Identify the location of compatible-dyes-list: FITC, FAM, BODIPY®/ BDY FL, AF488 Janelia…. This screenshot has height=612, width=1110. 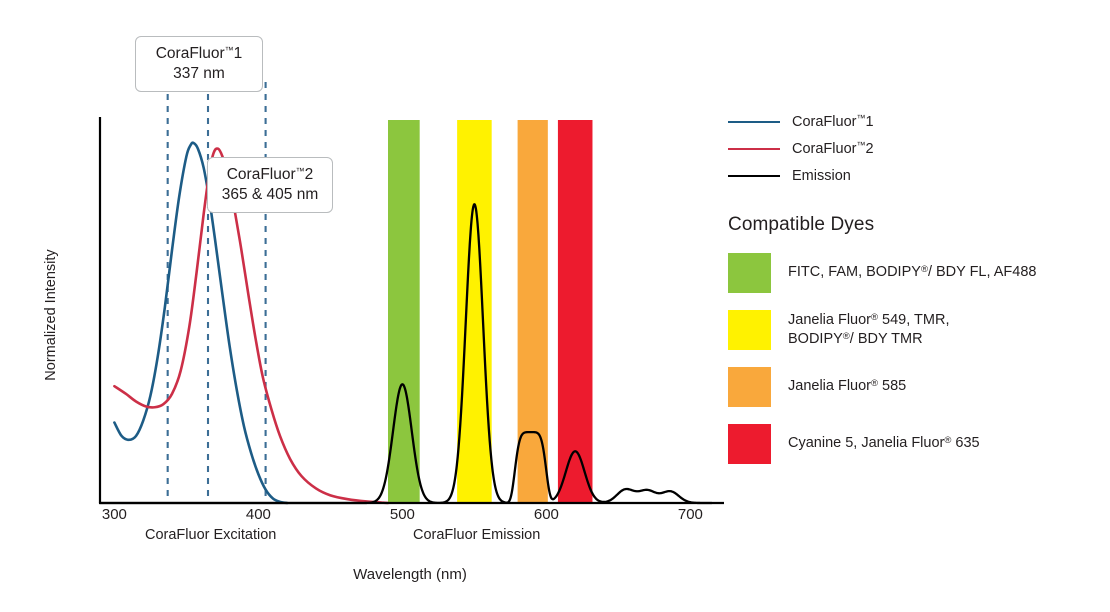
(915, 358).